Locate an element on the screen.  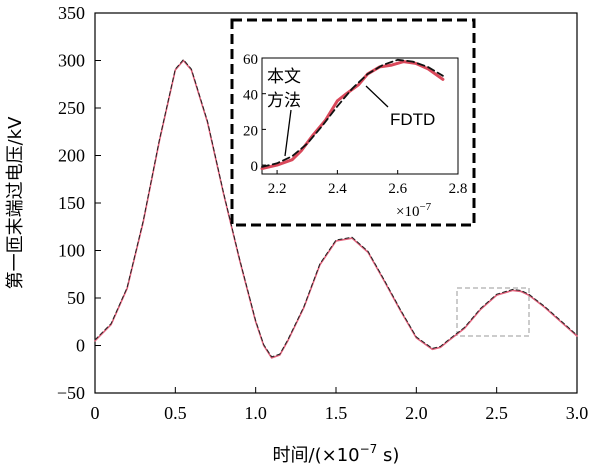
inset-series is located at coordinates (352, 114).